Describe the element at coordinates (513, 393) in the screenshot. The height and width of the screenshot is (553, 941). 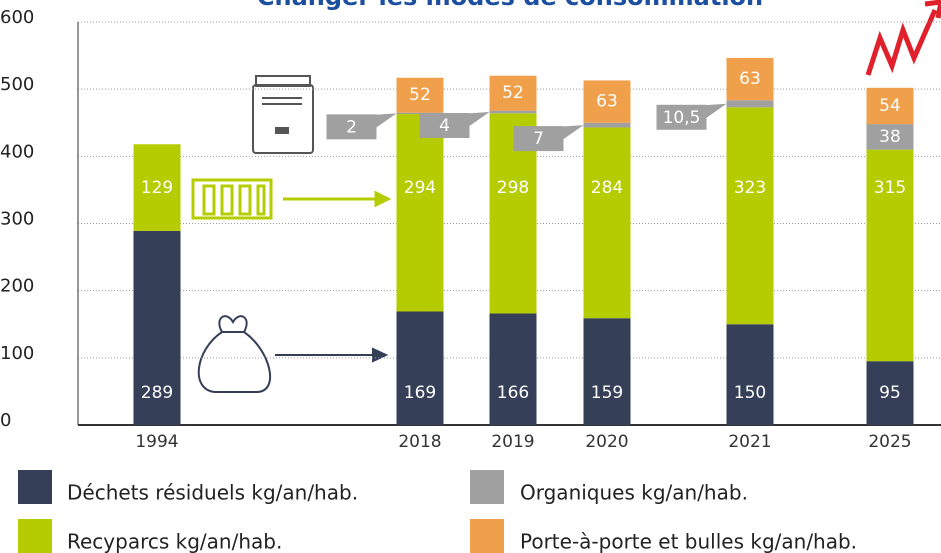
I see `value-label: 166` at that location.